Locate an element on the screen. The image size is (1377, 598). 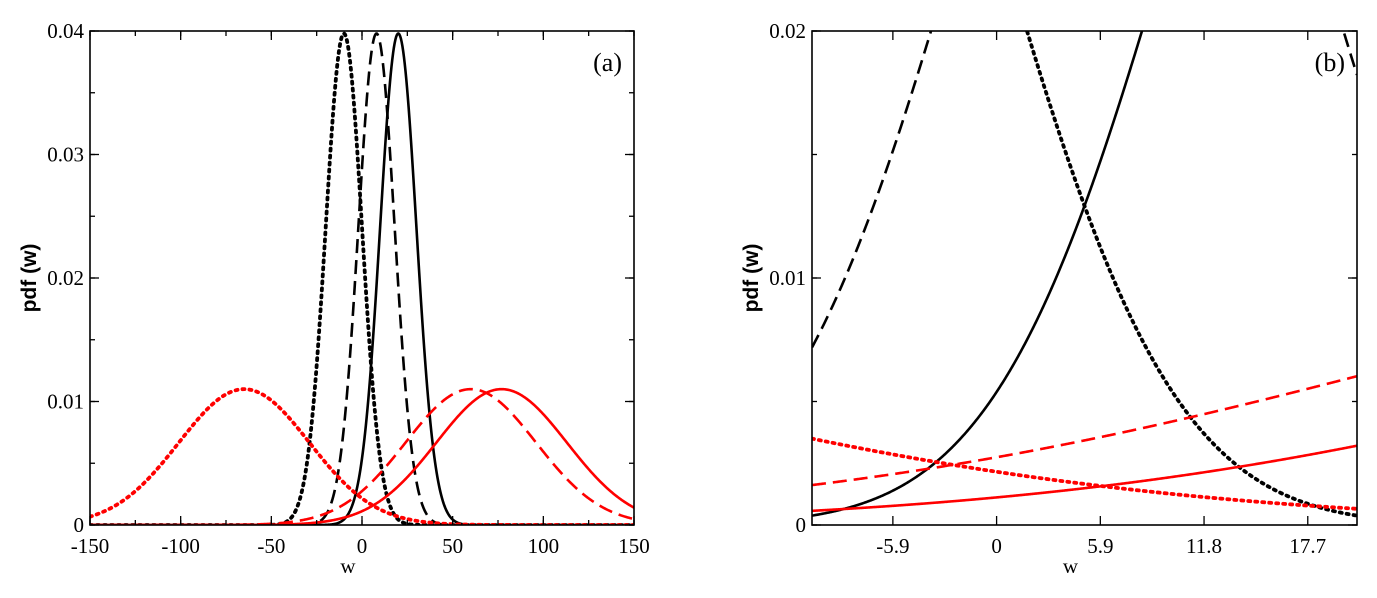
panel-label: (b) is located at coordinates (1330, 62).